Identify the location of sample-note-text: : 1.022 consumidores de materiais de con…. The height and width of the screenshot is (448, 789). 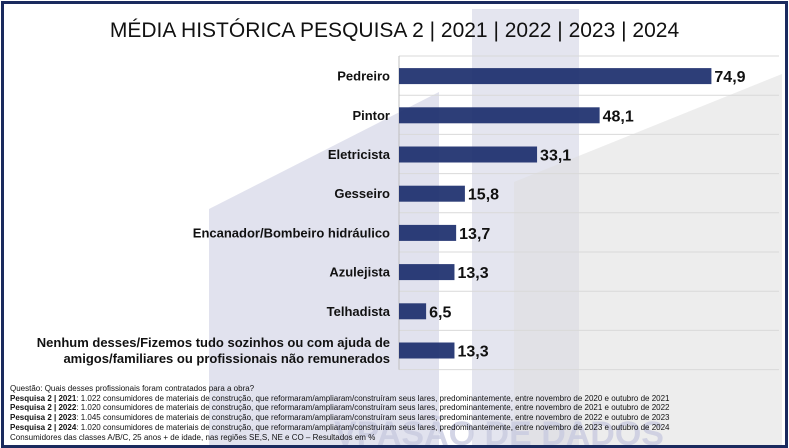
(373, 398).